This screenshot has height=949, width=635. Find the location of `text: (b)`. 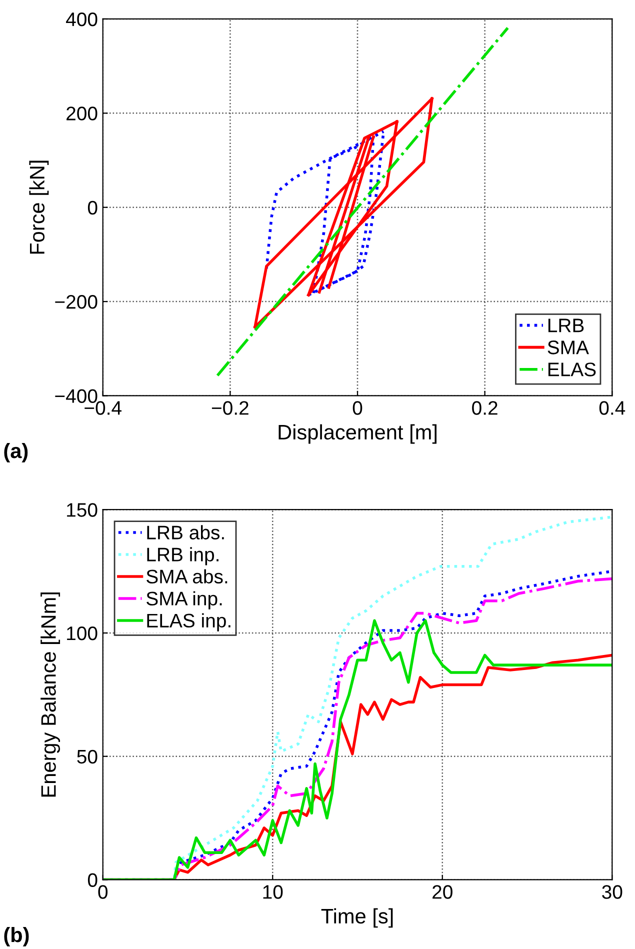

text: (b) is located at coordinates (16, 936).